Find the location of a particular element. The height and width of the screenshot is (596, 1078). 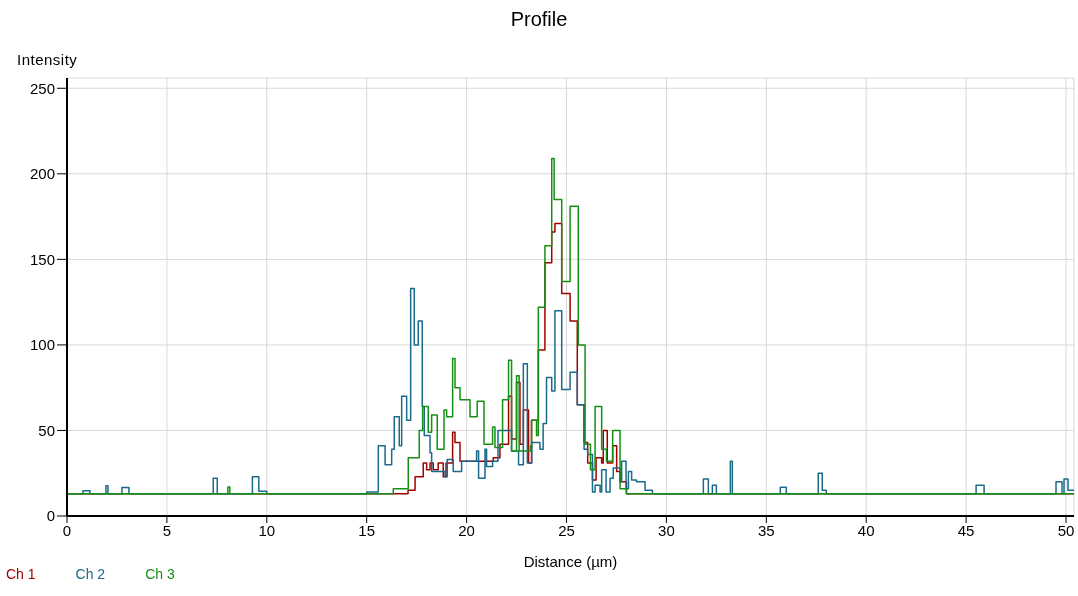

x-tick-label: 35 is located at coordinates (766, 530).